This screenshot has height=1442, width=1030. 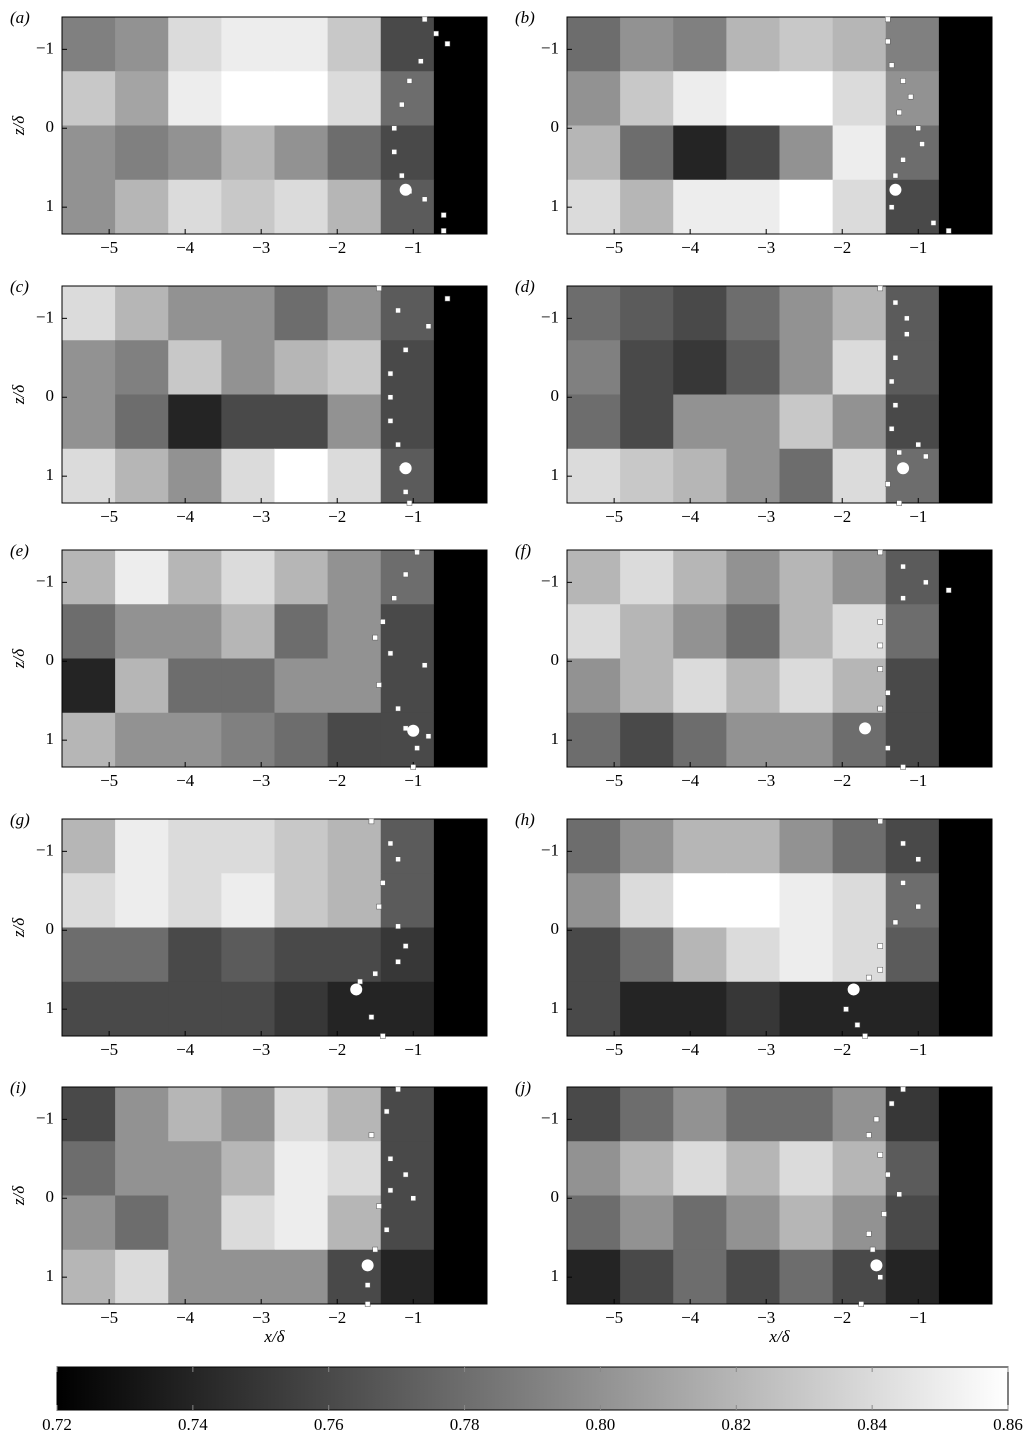 What do you see at coordinates (20, 819) in the screenshot?
I see `panel-label: (g)` at bounding box center [20, 819].